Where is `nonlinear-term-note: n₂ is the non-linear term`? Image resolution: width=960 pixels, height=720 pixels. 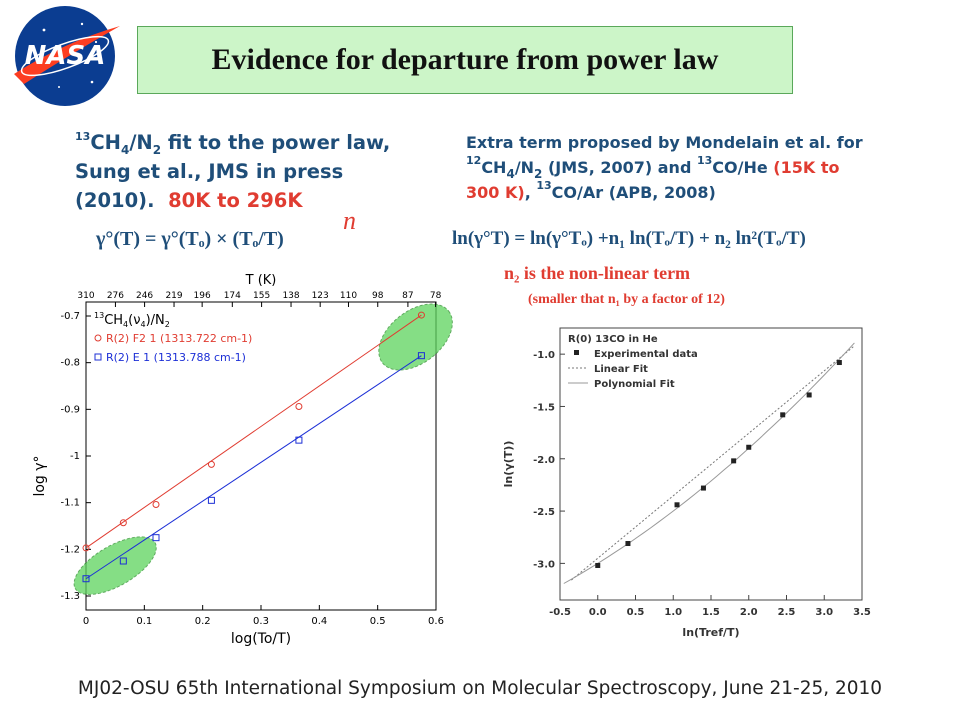
nonlinear-term-note: n₂ is the non-linear term is located at coordinates (597, 273).